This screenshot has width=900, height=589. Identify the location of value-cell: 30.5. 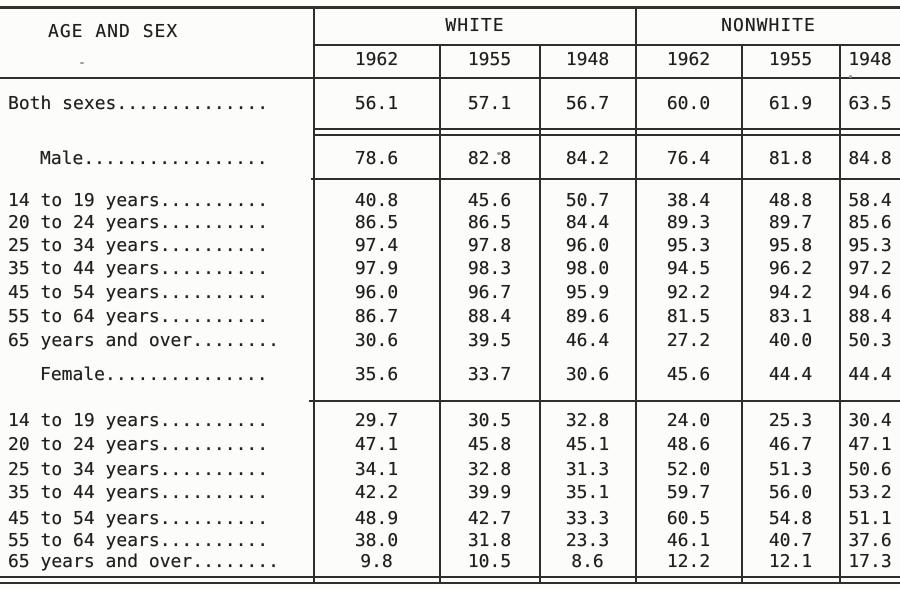
(489, 420).